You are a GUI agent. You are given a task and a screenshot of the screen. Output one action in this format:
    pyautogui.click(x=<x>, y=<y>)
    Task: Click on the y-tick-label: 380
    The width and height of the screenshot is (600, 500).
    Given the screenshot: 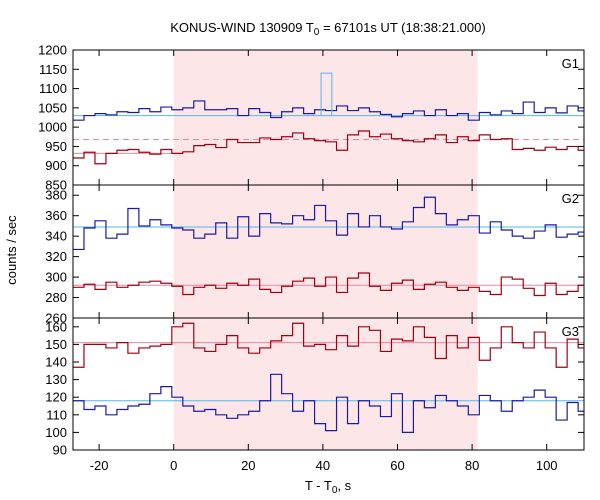 What is the action you would take?
    pyautogui.click(x=56, y=195)
    